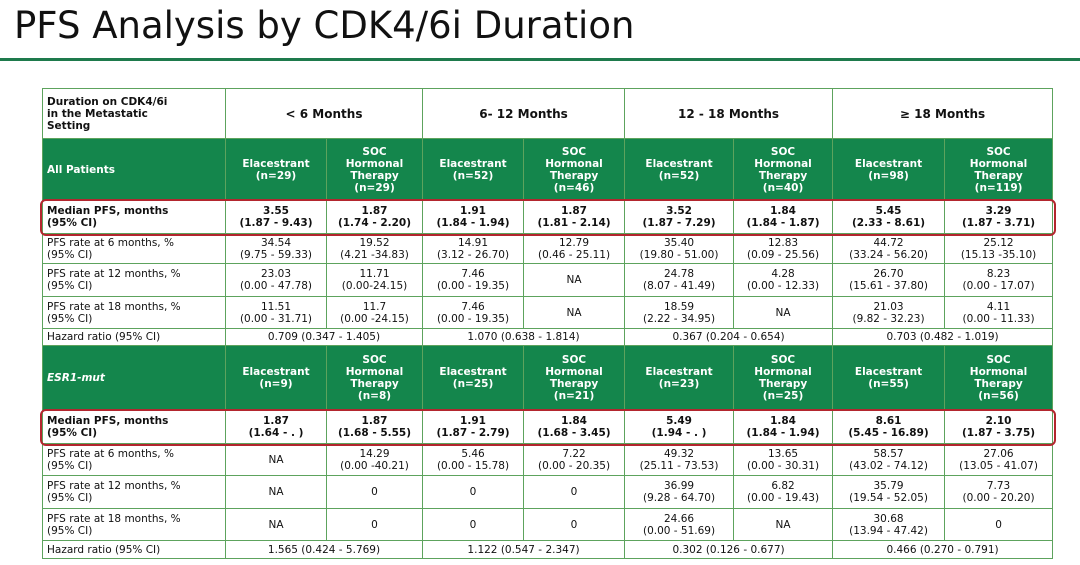 This screenshot has width=1080, height=565. What do you see at coordinates (679, 486) in the screenshot?
I see `cell-line: 36.99` at bounding box center [679, 486].